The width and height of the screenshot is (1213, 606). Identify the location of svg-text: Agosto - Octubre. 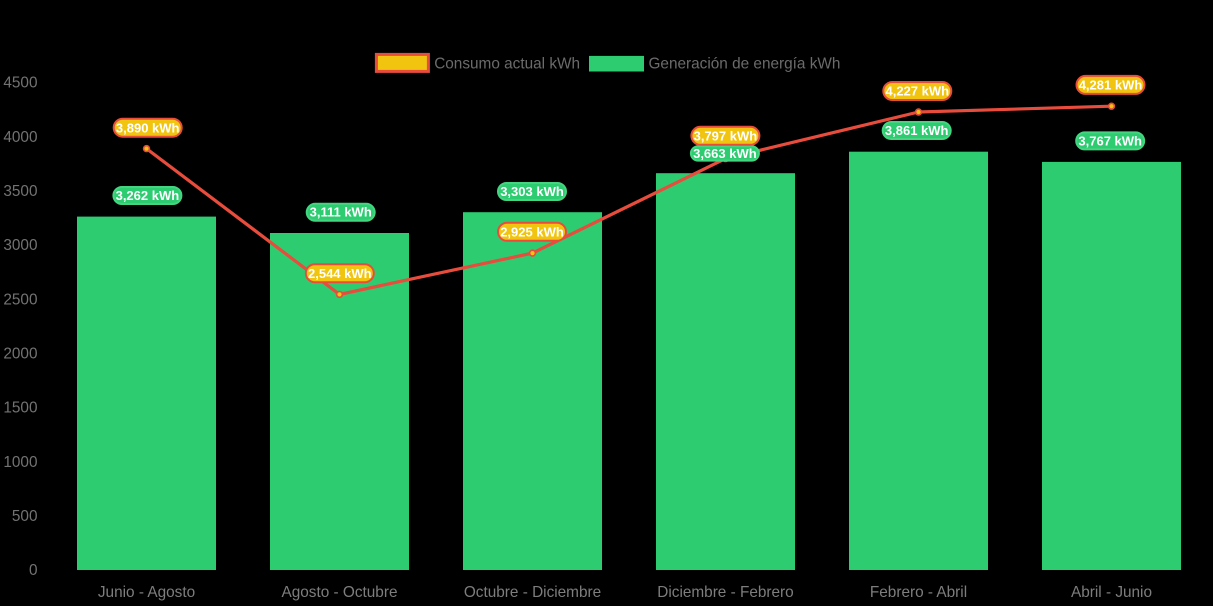
(340, 592).